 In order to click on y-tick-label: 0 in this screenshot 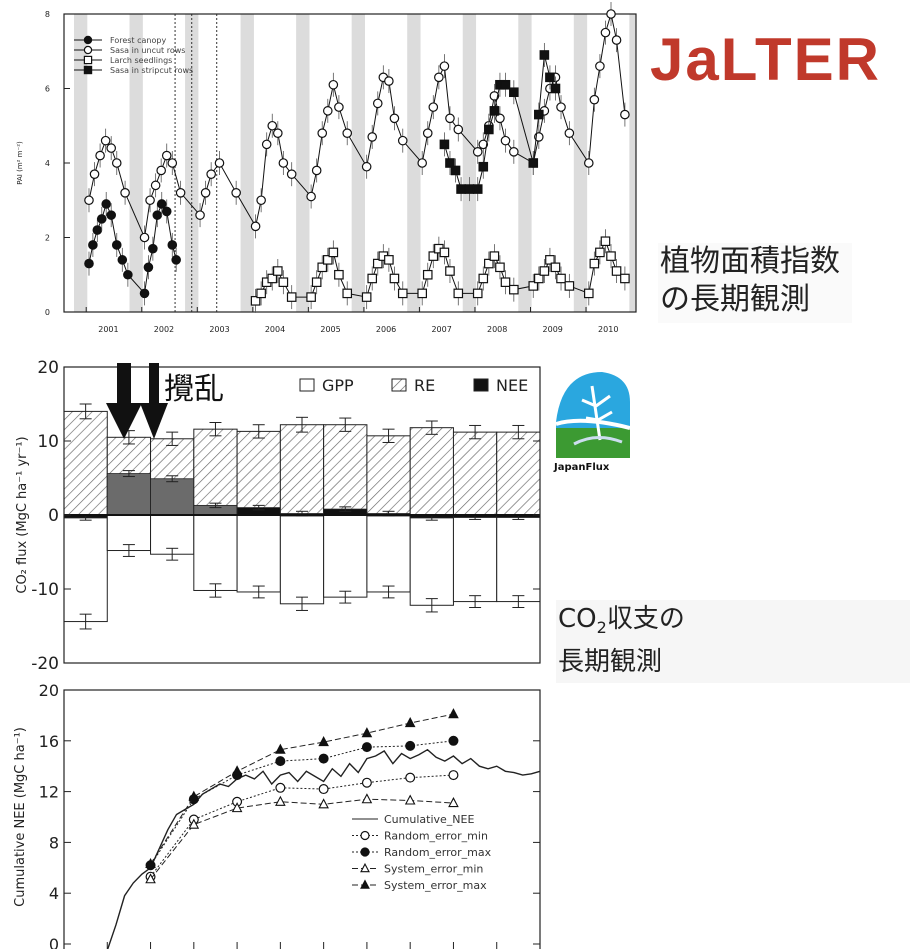, I will do `click(47, 312)`.